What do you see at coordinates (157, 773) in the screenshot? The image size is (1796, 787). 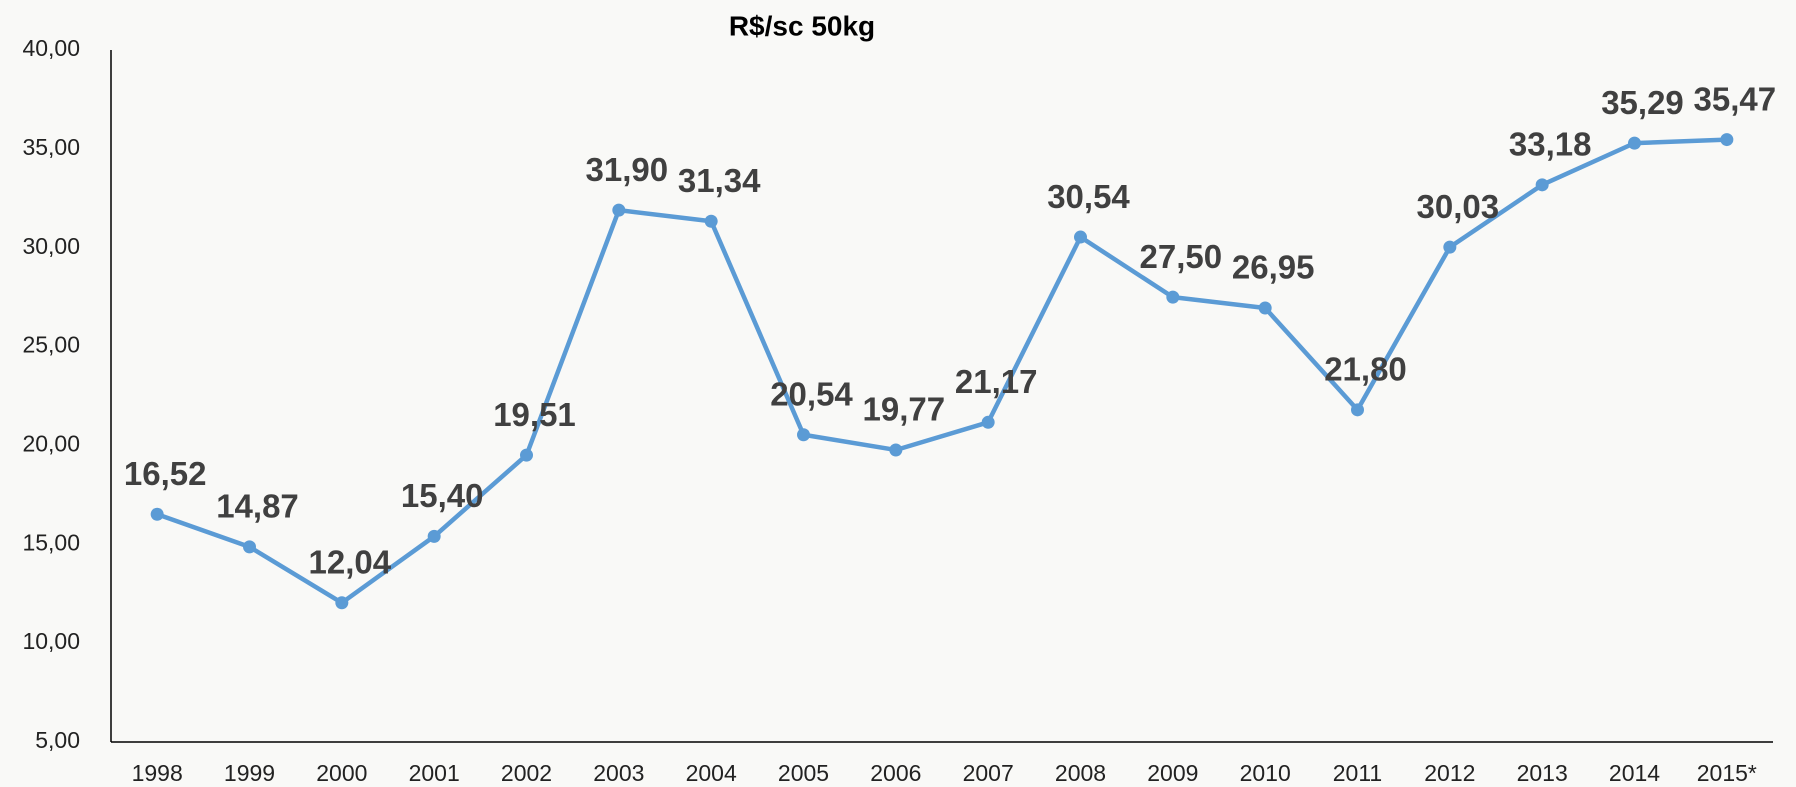 I see `x-tick-label: 1998` at bounding box center [157, 773].